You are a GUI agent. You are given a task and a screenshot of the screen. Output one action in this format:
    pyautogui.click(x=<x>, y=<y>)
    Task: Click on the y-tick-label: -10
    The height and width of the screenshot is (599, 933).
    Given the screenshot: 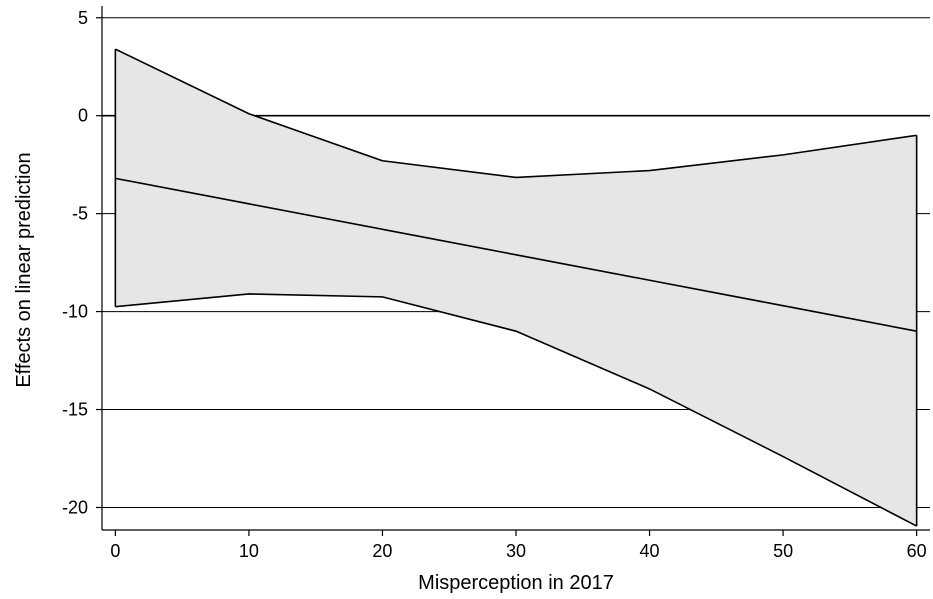 What is the action you would take?
    pyautogui.click(x=75, y=312)
    